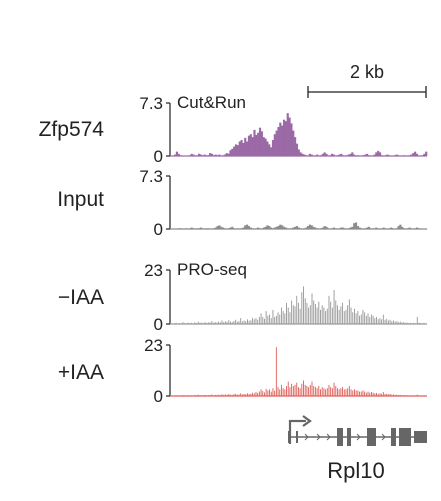  I want to click on assay-label: PRO-seq, so click(212, 269).